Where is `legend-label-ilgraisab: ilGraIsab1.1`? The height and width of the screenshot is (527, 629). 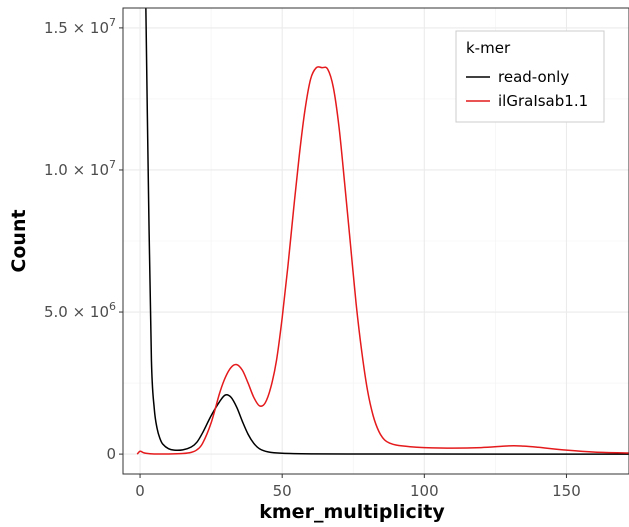 legend-label-ilgraisab: ilGraIsab1.1 is located at coordinates (543, 101).